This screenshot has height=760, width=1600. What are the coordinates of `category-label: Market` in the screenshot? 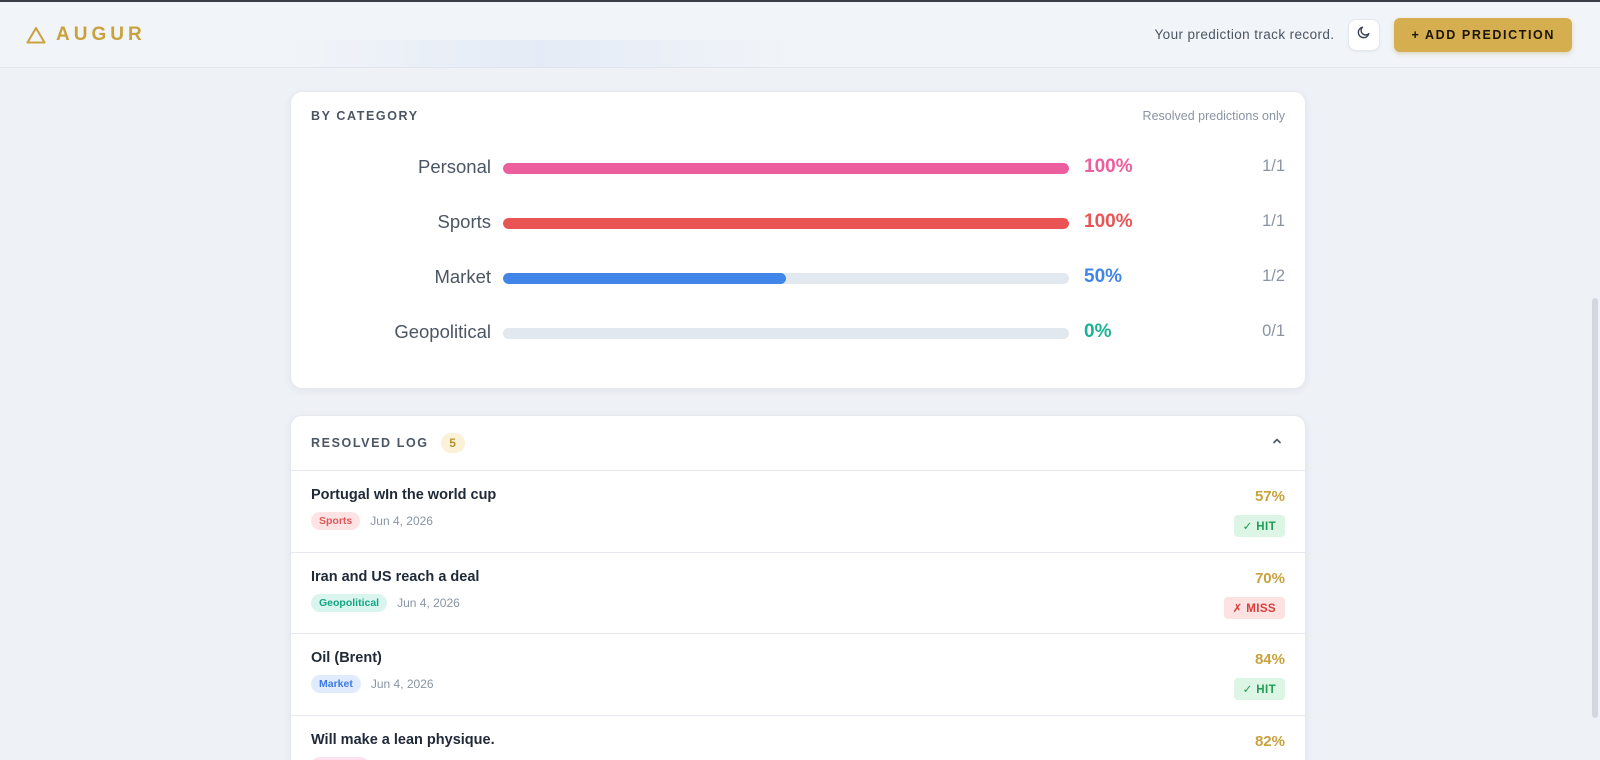 It's located at (462, 276).